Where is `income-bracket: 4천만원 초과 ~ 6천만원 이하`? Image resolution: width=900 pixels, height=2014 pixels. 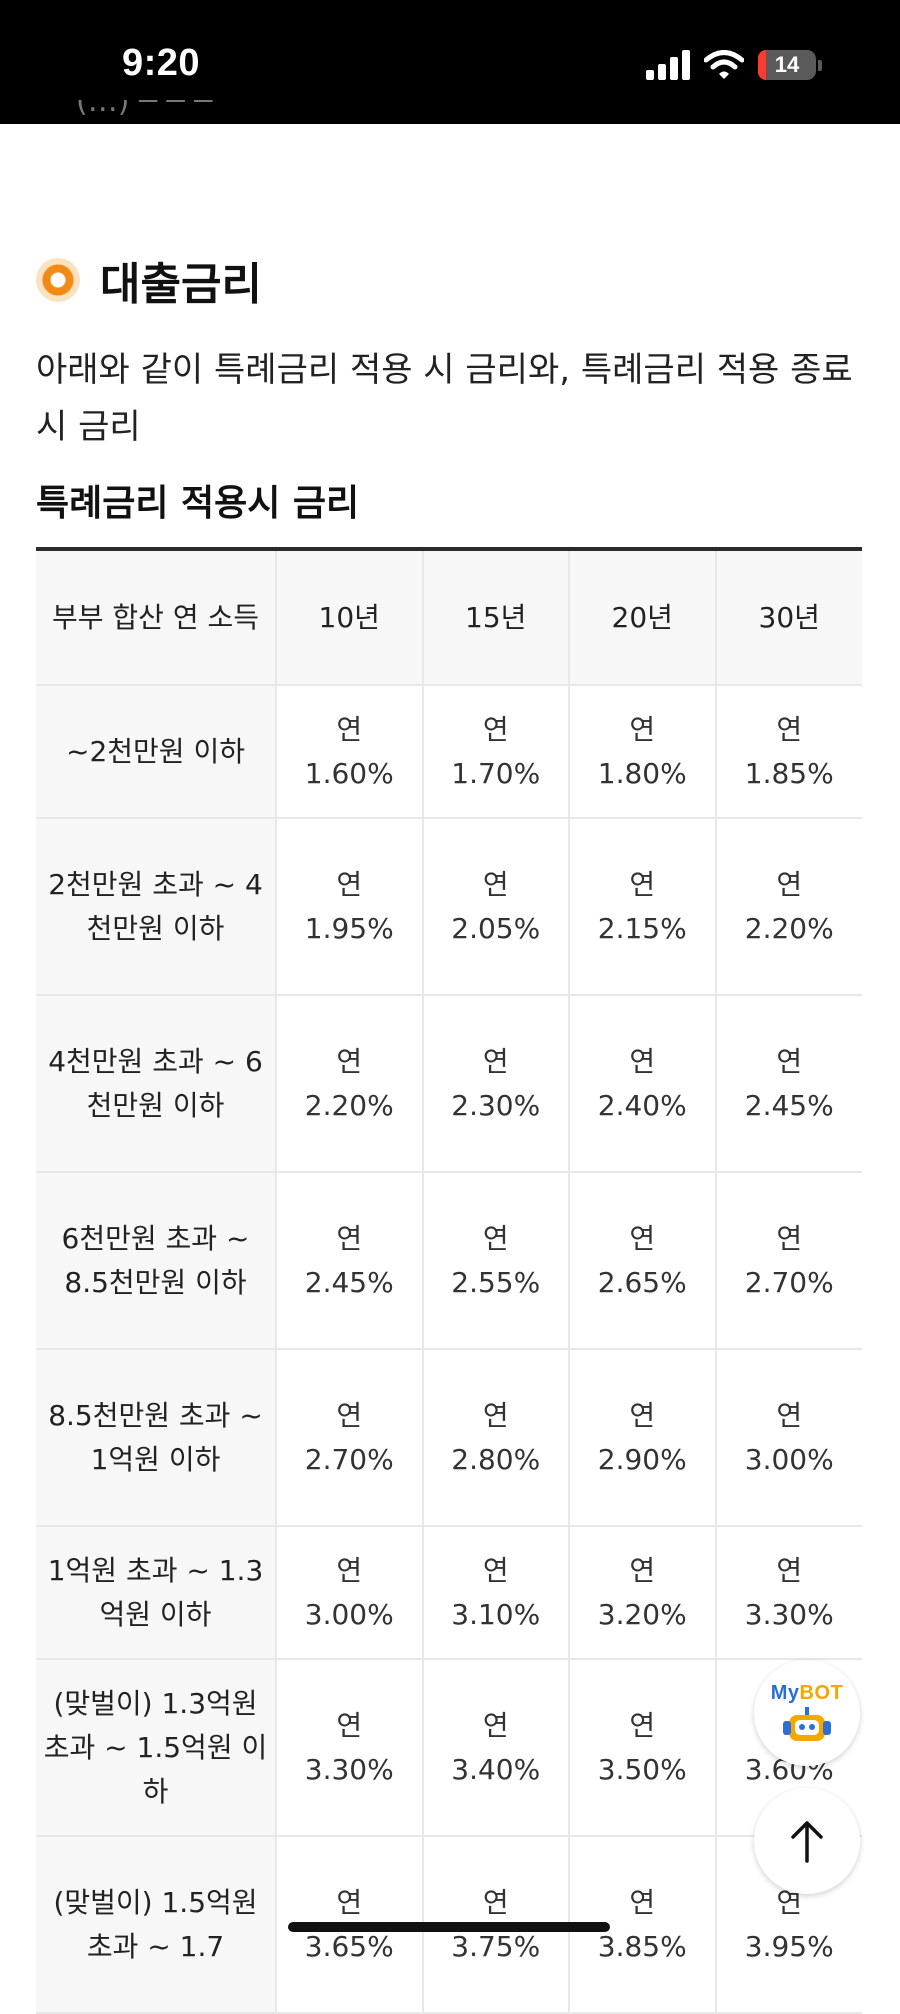
income-bracket: 4천만원 초과 ~ 6천만원 이하 is located at coordinates (156, 1084).